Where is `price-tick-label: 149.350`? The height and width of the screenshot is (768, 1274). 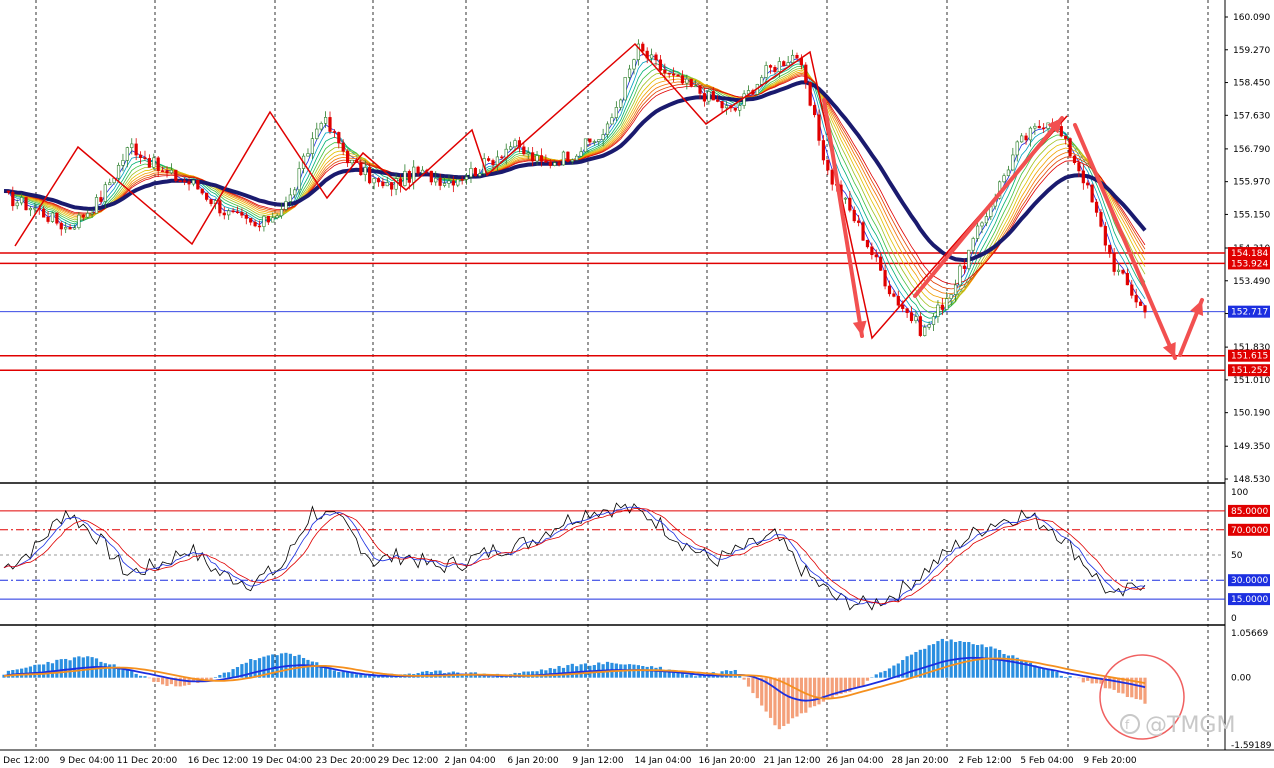
price-tick-label: 149.350 is located at coordinates (1251, 447).